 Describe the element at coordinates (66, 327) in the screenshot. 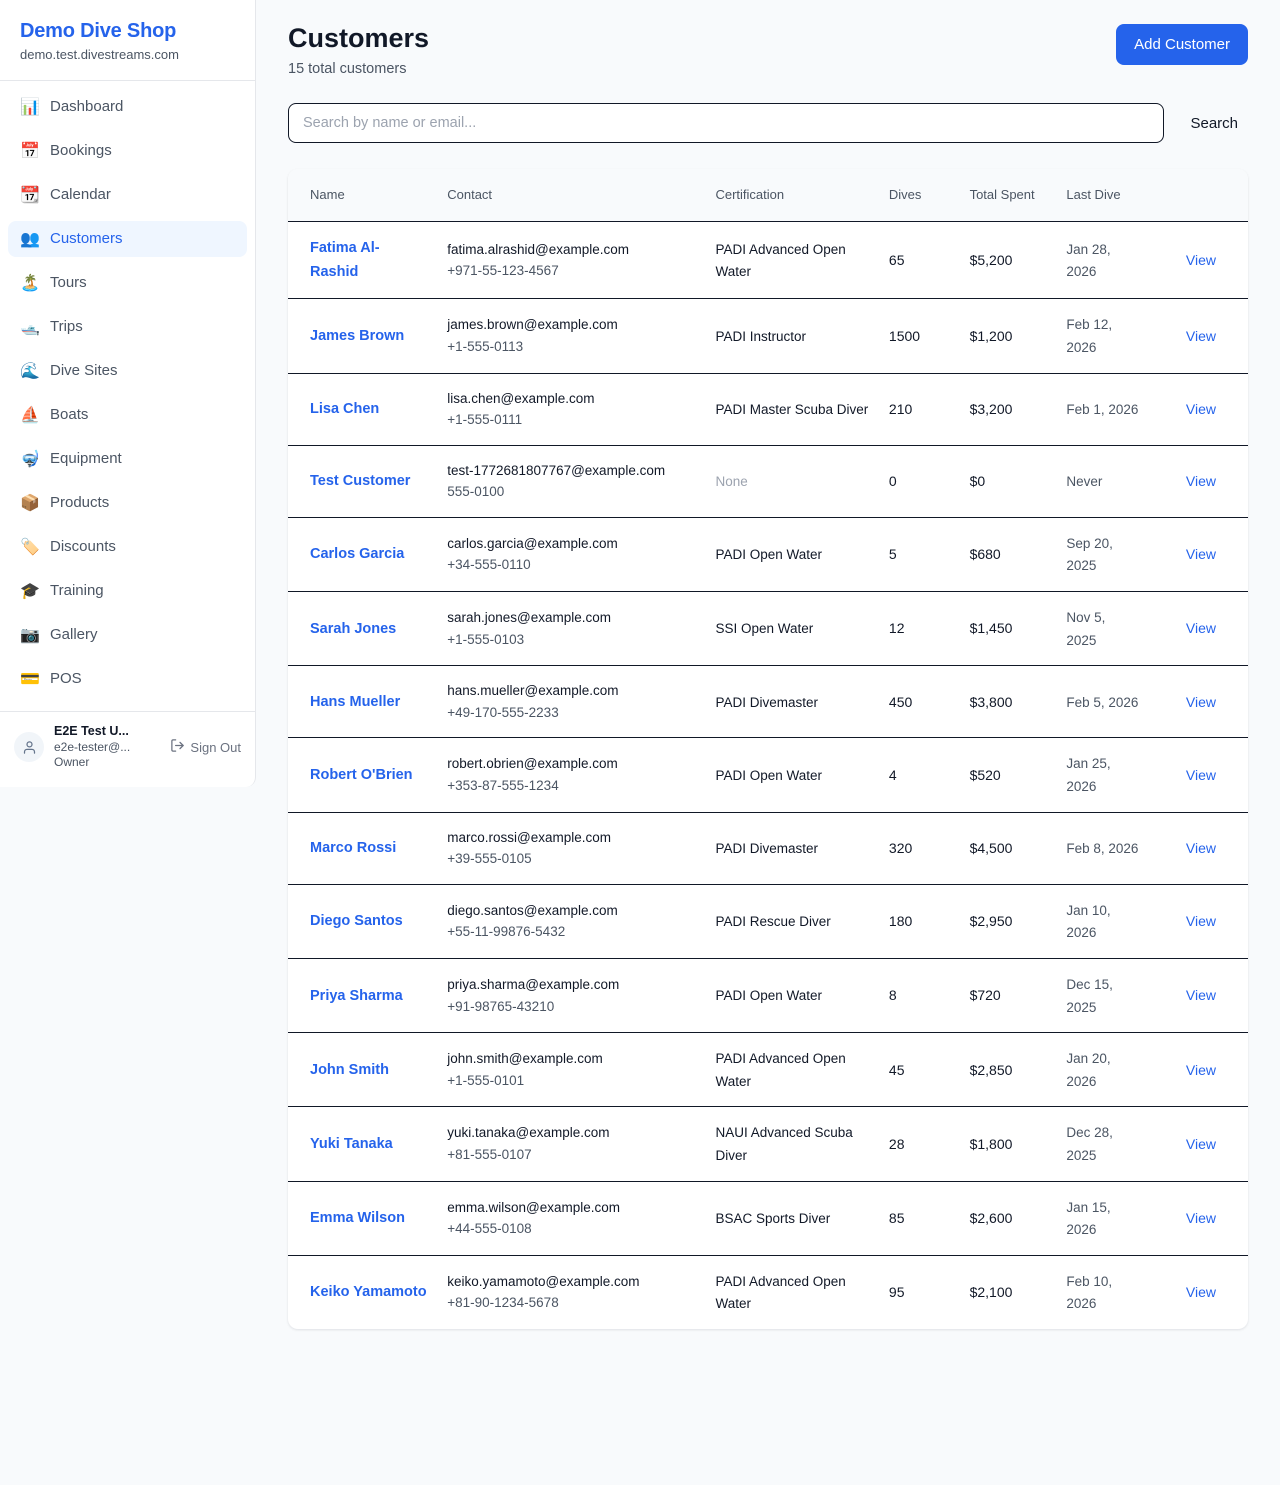

I see `sidebar-item-label: Trips` at that location.